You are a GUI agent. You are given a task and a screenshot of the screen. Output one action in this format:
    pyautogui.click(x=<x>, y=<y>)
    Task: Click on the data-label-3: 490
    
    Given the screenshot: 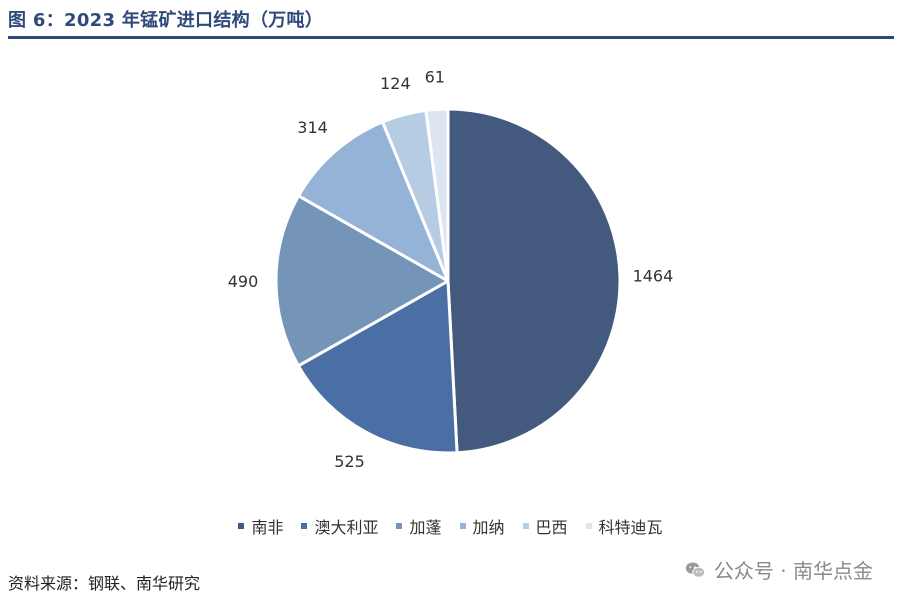 What is the action you would take?
    pyautogui.click(x=243, y=281)
    